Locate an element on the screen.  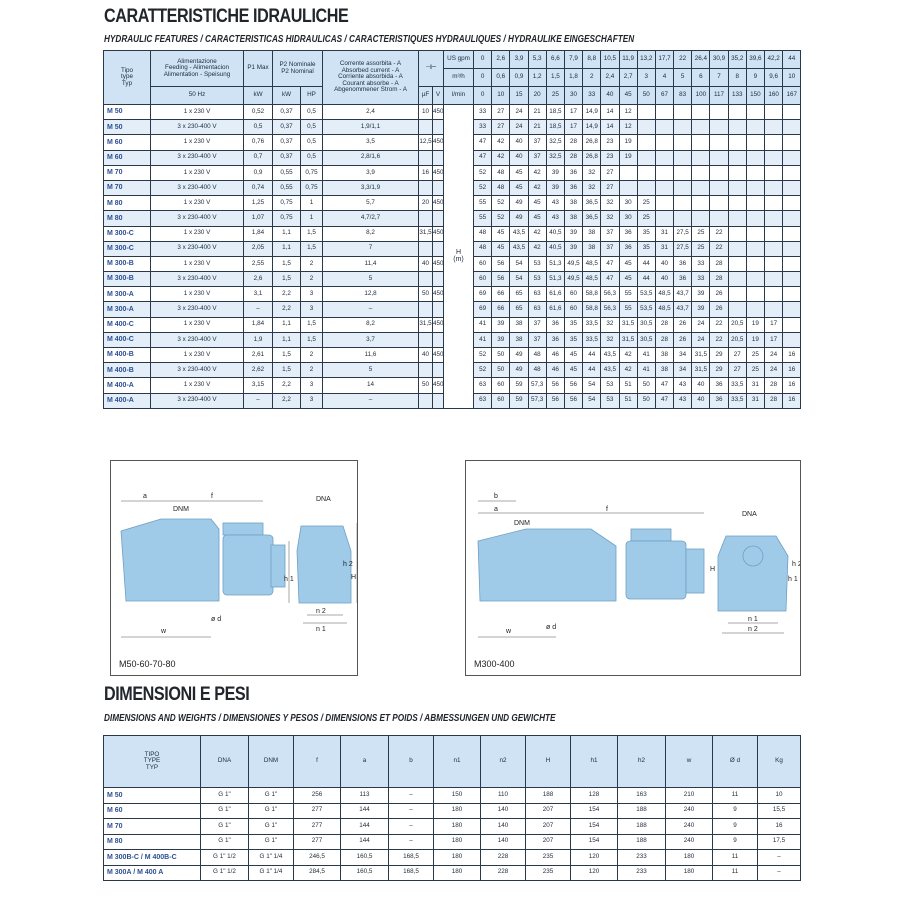
dim-value: G 1" 1/4 is located at coordinates (271, 872).